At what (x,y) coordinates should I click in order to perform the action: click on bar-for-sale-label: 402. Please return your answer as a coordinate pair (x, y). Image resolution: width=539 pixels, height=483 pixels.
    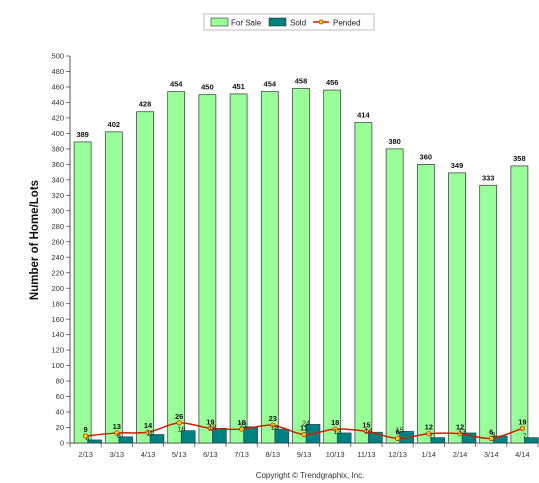
    Looking at the image, I should click on (114, 124).